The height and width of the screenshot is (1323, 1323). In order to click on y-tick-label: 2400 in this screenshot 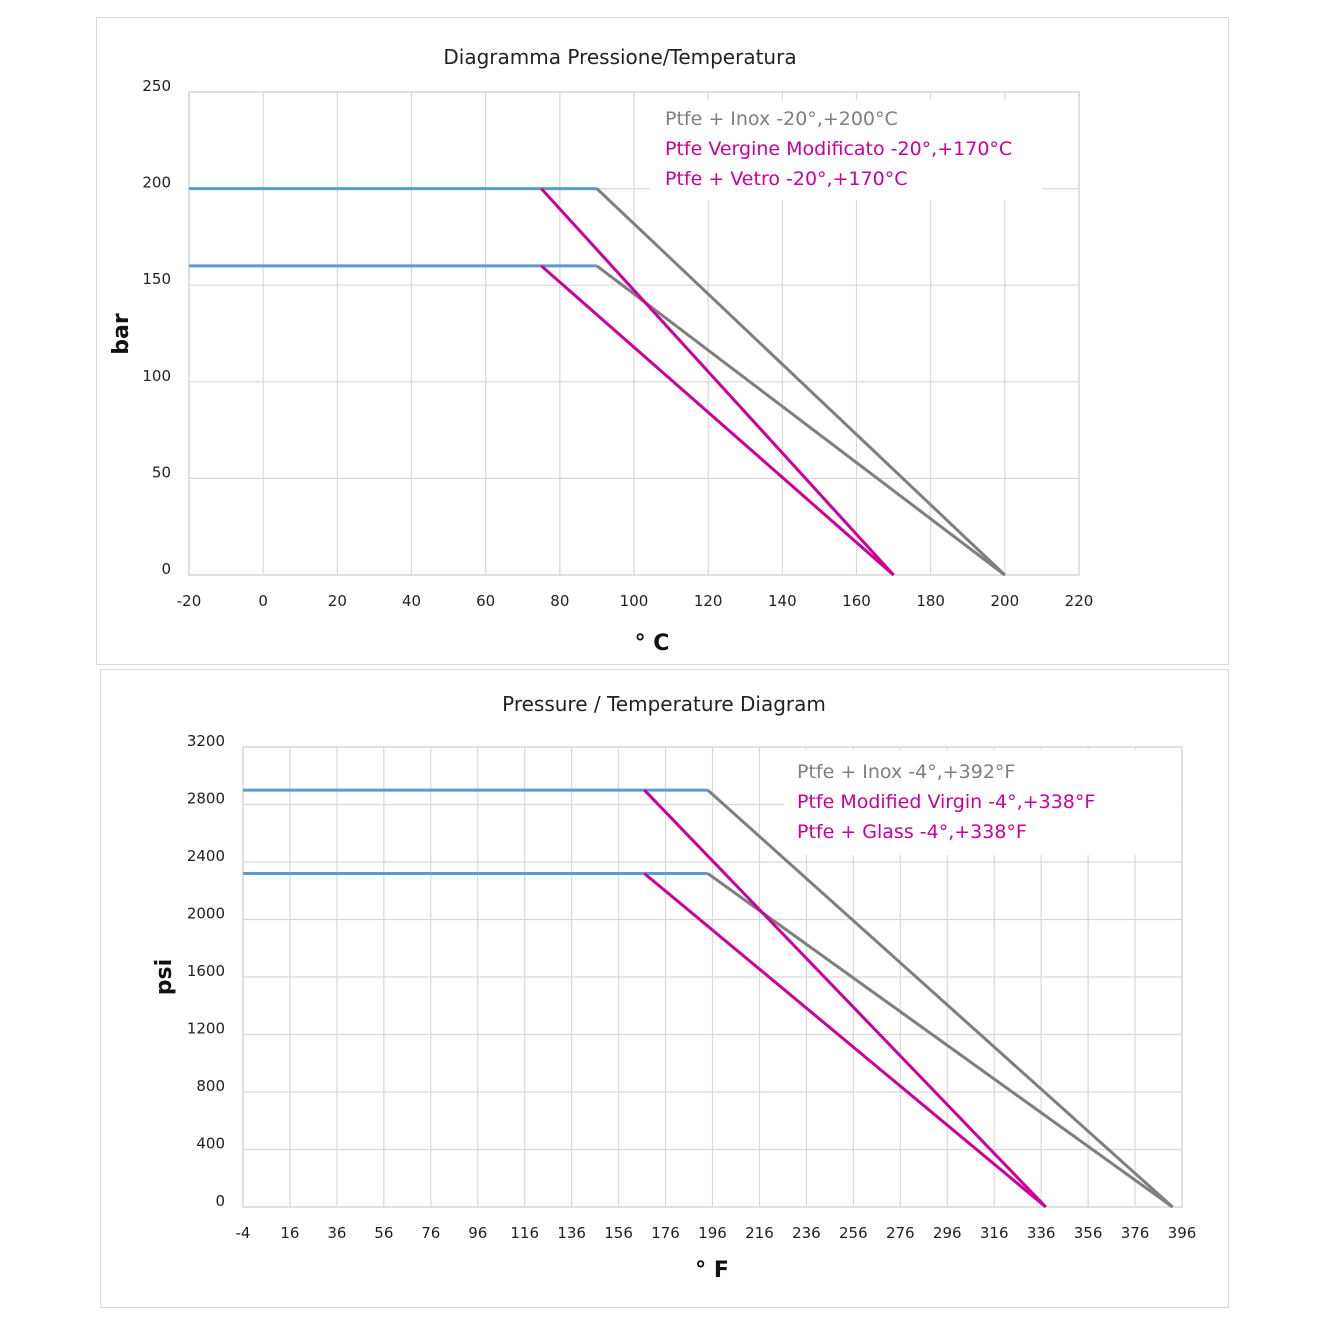, I will do `click(206, 856)`.